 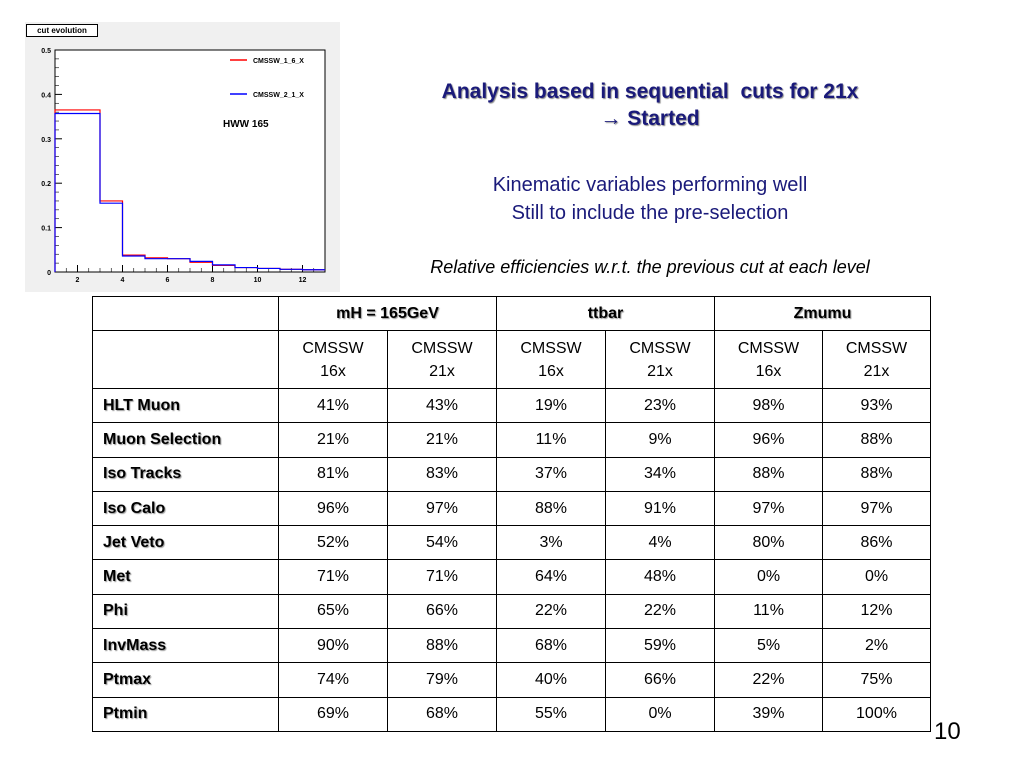 I want to click on table-cell: 43%, so click(x=442, y=405).